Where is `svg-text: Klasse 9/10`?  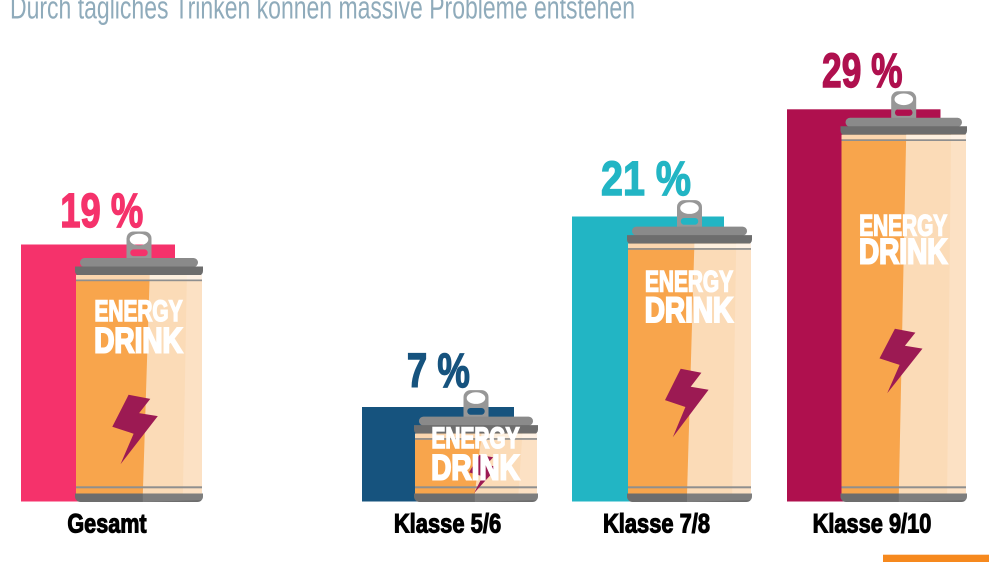
svg-text: Klasse 9/10 is located at coordinates (872, 524).